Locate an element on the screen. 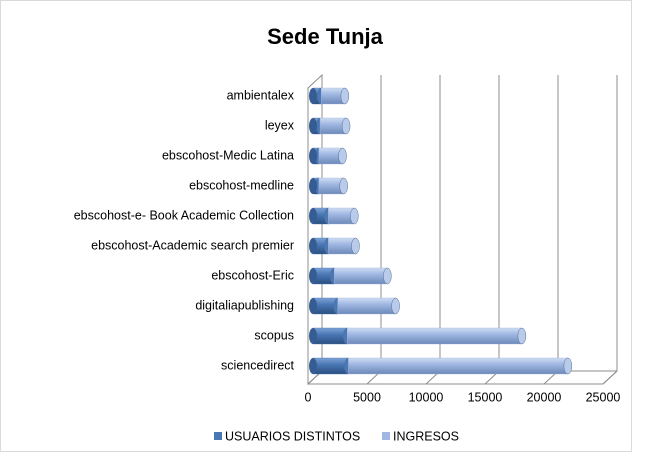 The width and height of the screenshot is (650, 453). chart-title: Sede Tunja is located at coordinates (325, 36).